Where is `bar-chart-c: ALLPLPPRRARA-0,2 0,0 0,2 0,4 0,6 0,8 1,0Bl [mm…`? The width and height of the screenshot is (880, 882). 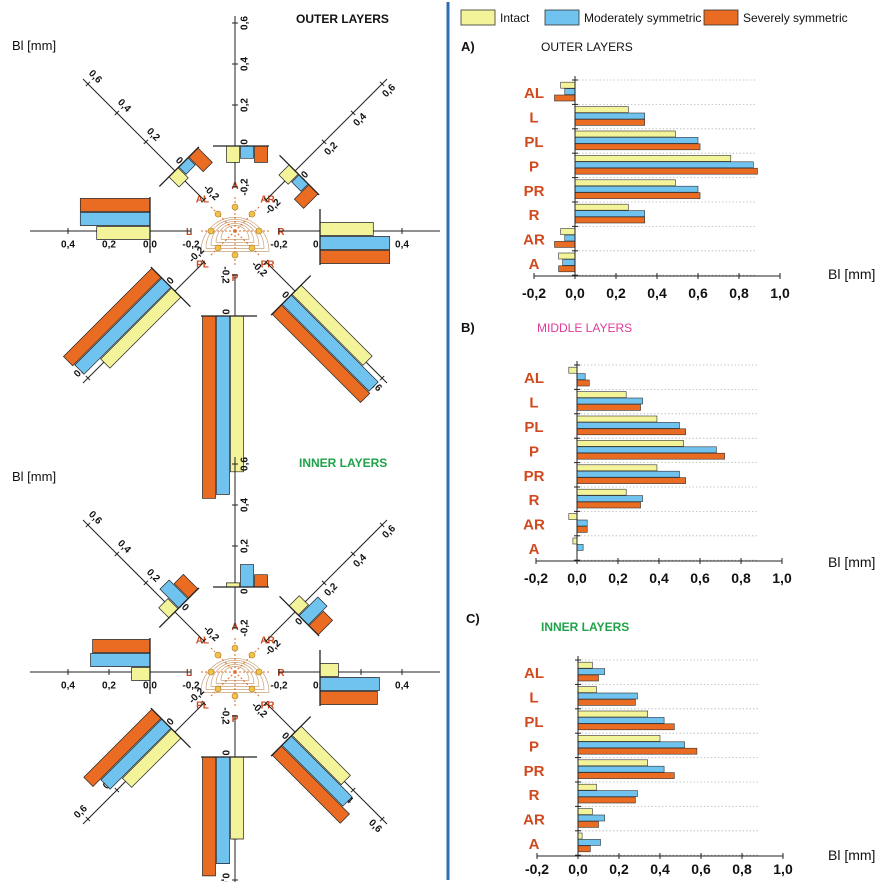
bar-chart-c: ALLPLPPRRARA-0,2 0,0 0,2 0,4 0,6 0,8 1,0Bl [mm… is located at coordinates (699, 766).